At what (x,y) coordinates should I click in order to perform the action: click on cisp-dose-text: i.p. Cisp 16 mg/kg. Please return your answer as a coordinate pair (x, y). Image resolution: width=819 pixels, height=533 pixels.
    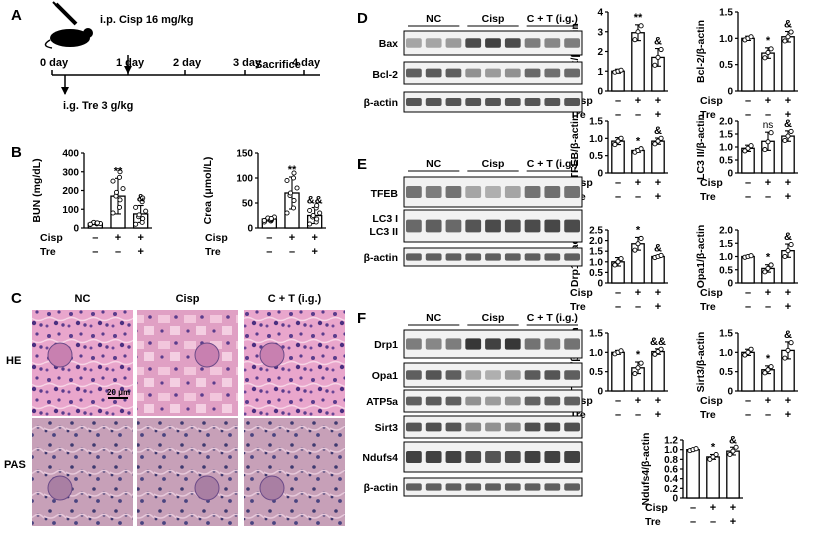
    Looking at the image, I should click on (147, 20).